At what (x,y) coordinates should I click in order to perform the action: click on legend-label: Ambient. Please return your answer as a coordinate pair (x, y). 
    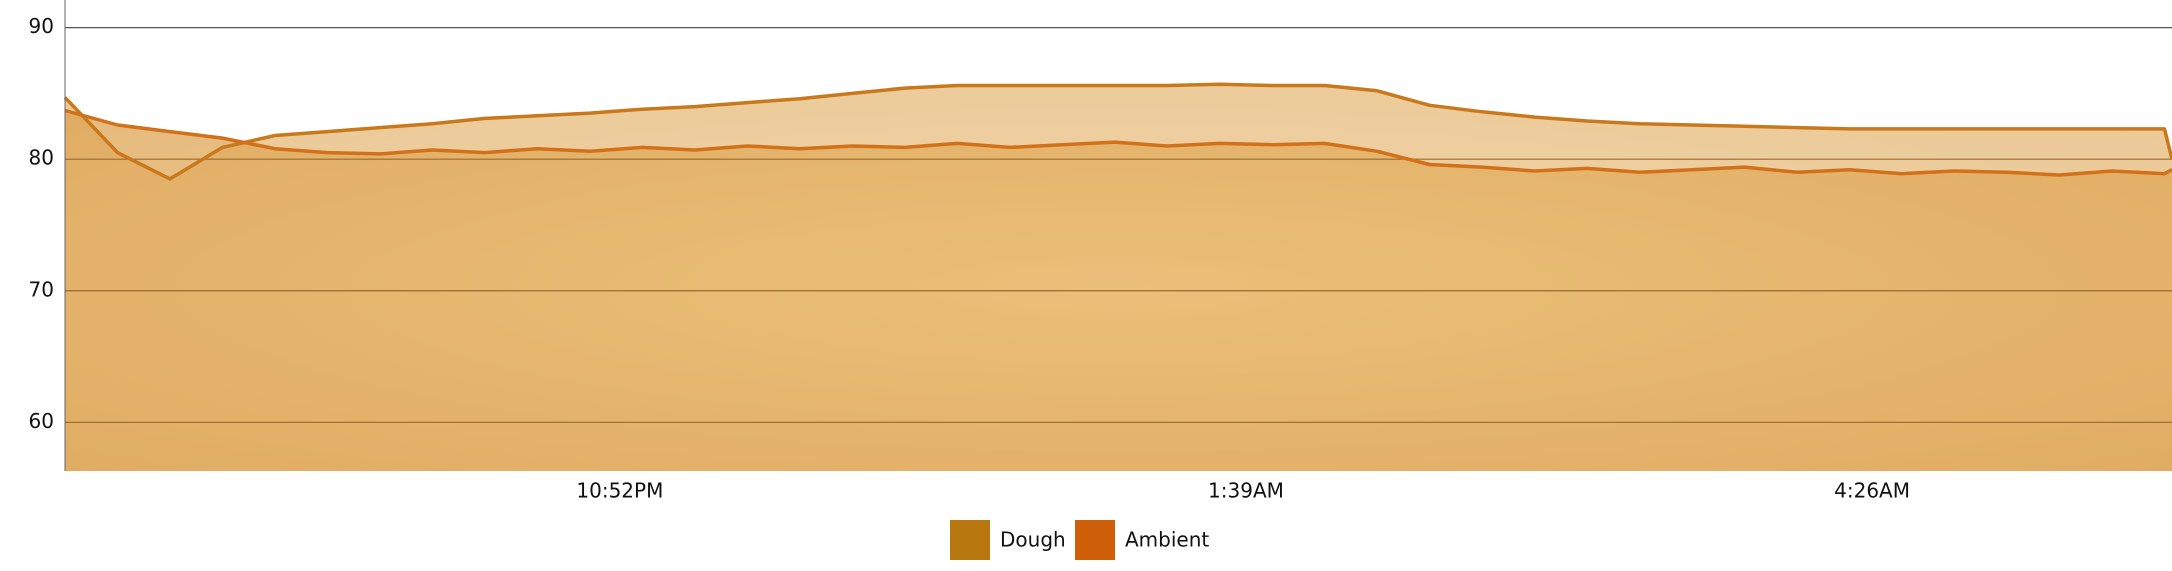
    Looking at the image, I should click on (1167, 540).